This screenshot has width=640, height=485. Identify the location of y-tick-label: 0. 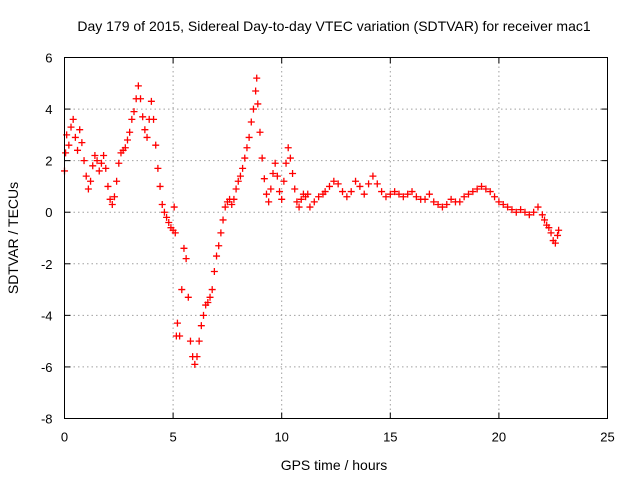
(48, 212).